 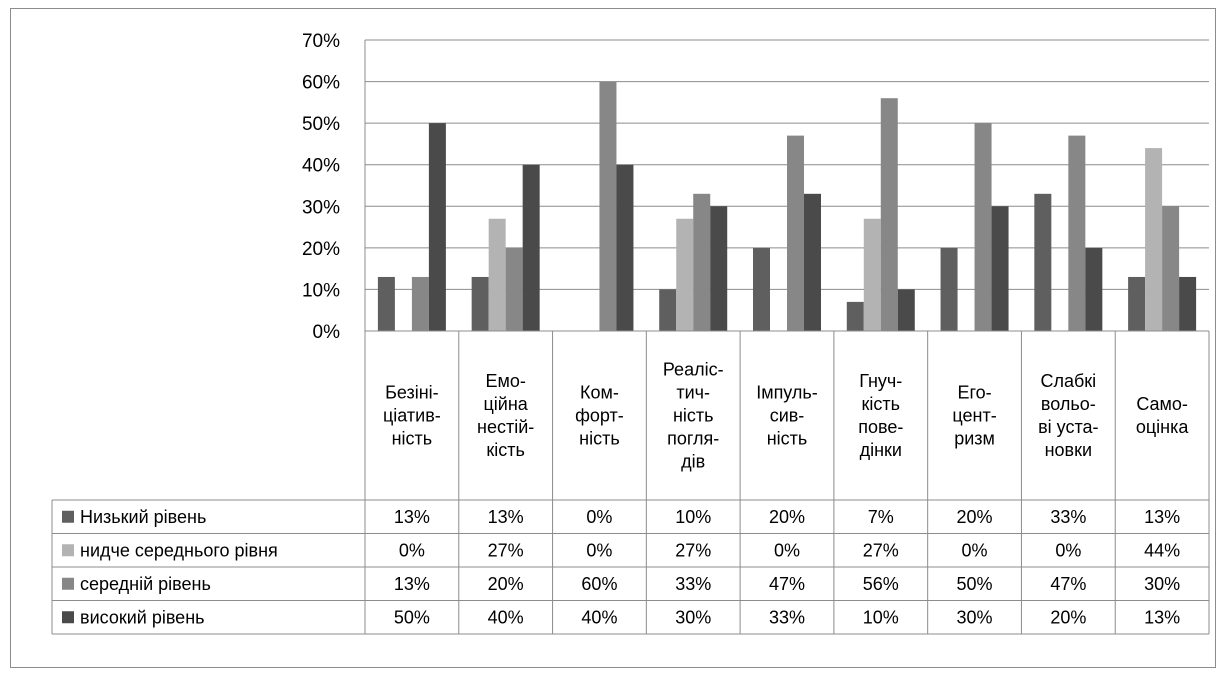 What do you see at coordinates (1163, 415) in the screenshot?
I see `category-label: Само-оцінка` at bounding box center [1163, 415].